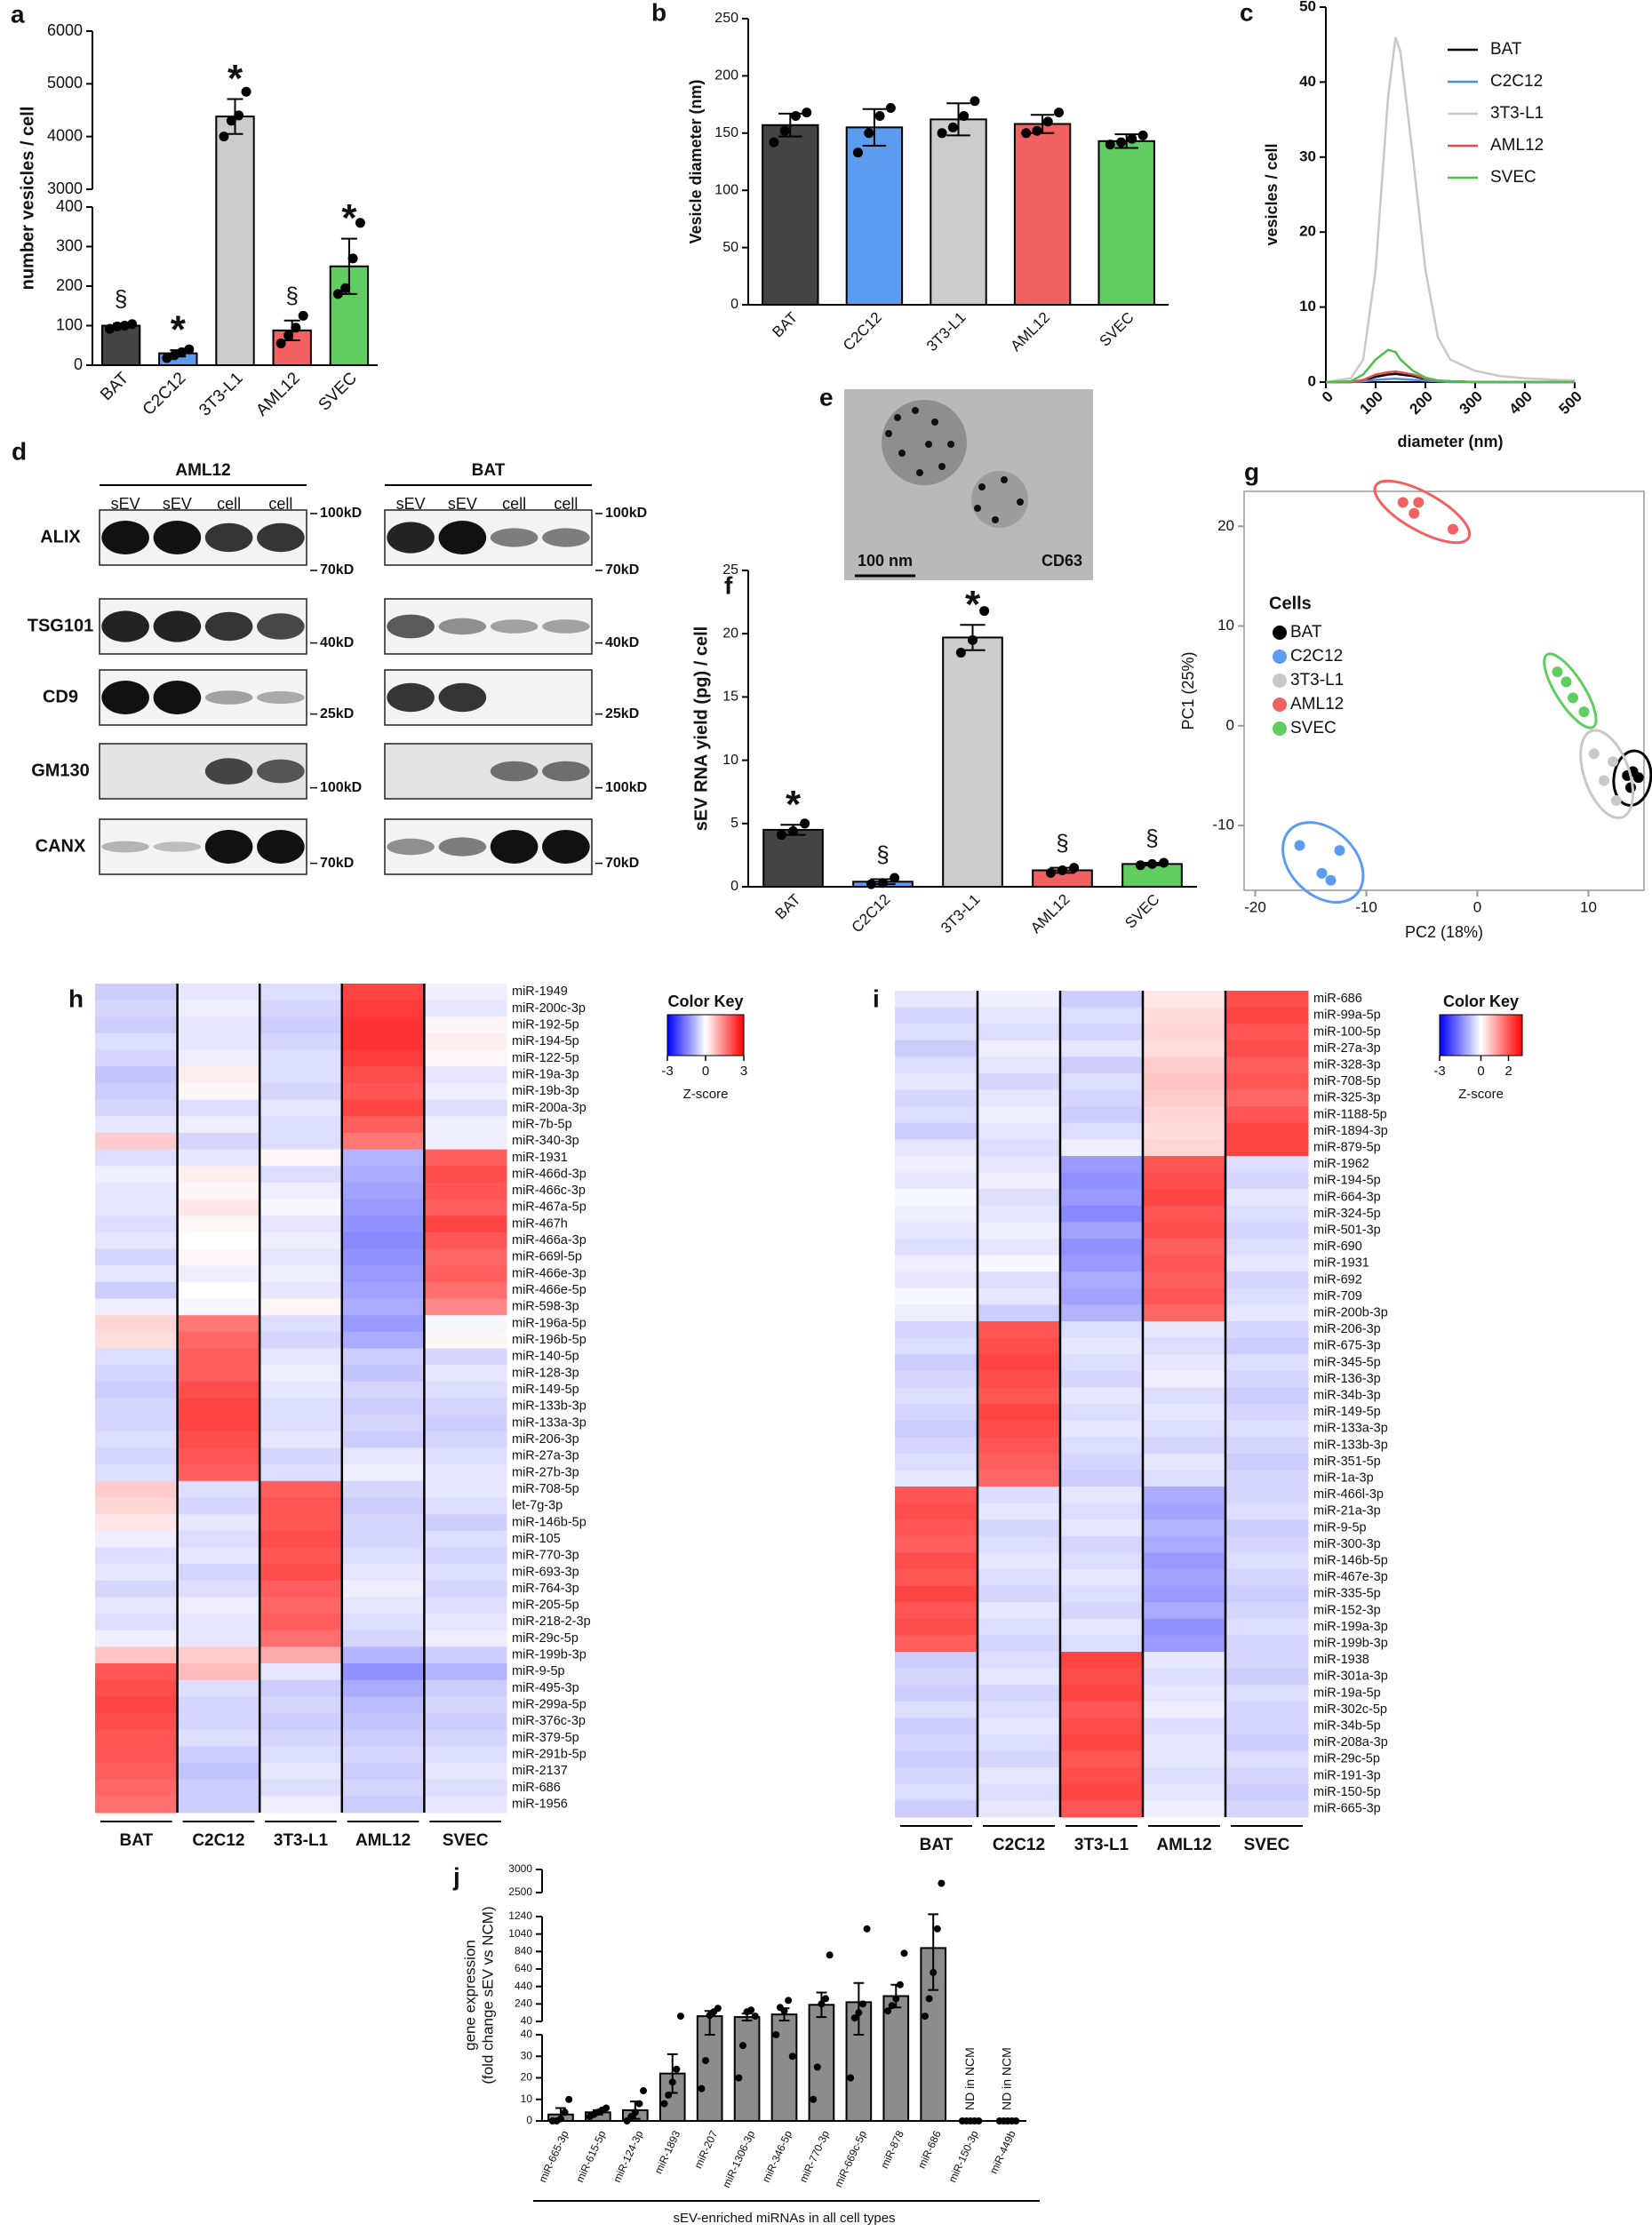 The image size is (1652, 2240). I want to click on annotation: §, so click(1062, 843).